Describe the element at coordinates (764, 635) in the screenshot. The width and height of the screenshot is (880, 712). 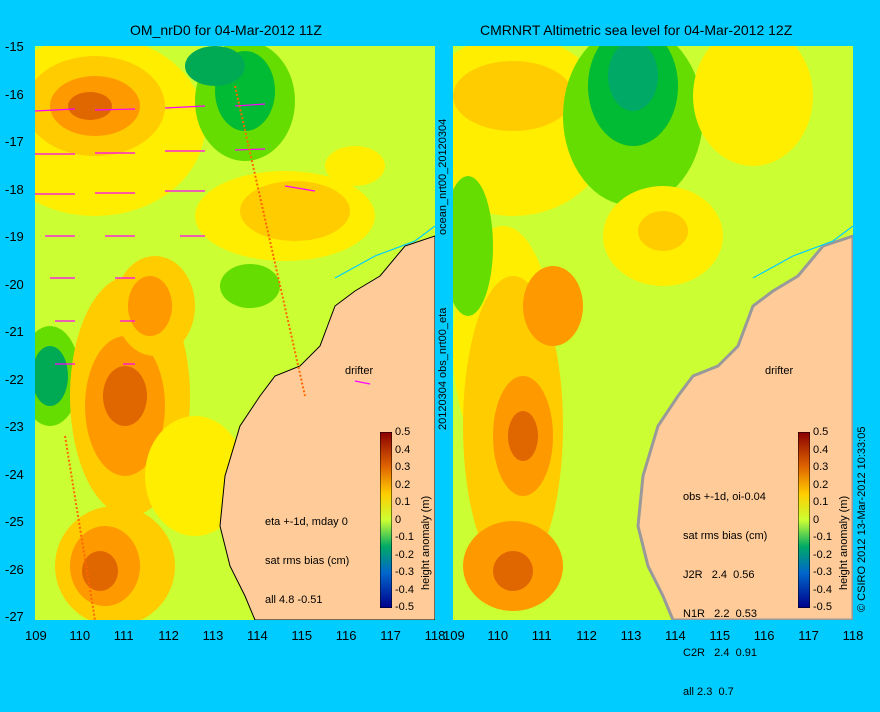
I see `lon-tick-label-right: 116` at that location.